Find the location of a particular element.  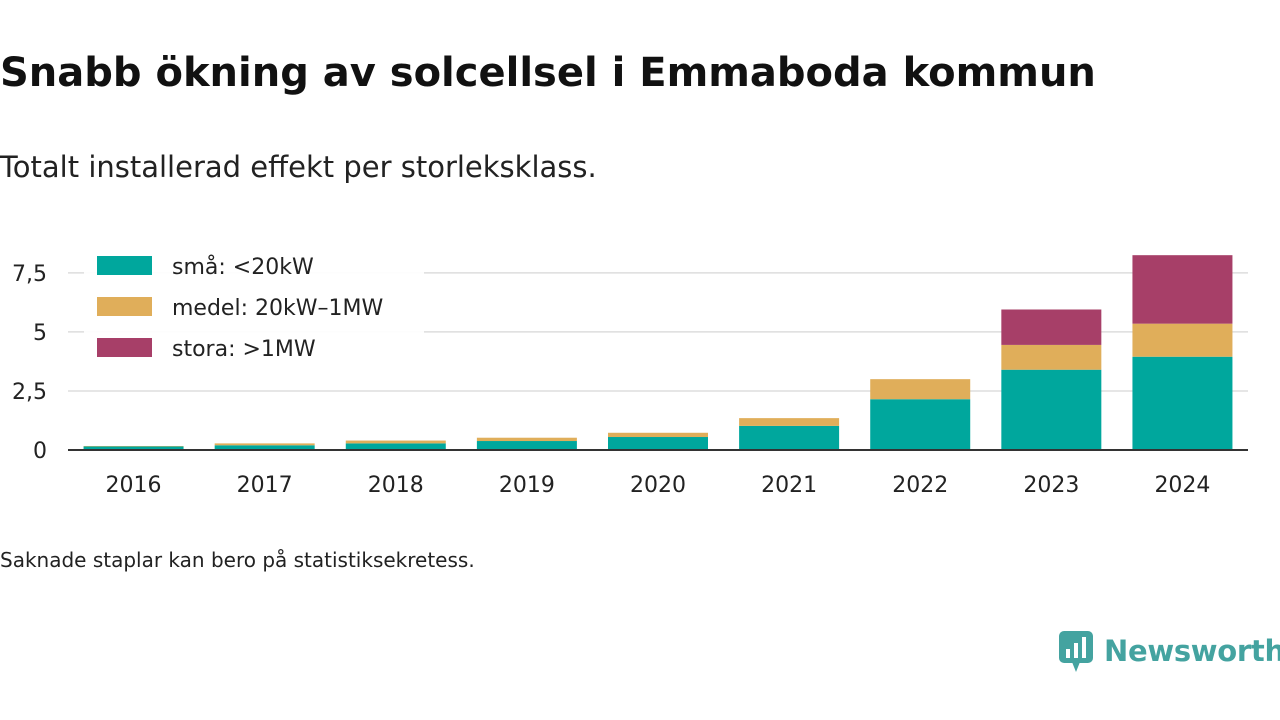

x-tick-label: 2022 is located at coordinates (920, 485).